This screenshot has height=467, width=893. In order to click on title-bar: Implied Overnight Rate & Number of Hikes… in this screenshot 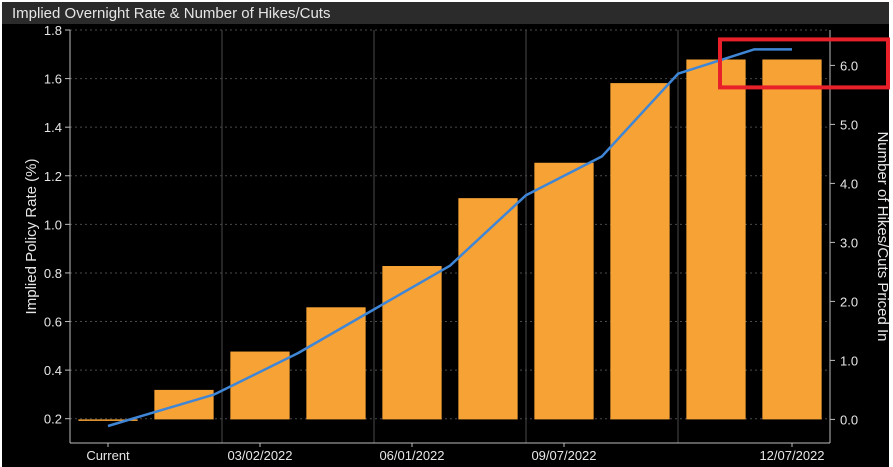, I will do `click(445, 13)`.